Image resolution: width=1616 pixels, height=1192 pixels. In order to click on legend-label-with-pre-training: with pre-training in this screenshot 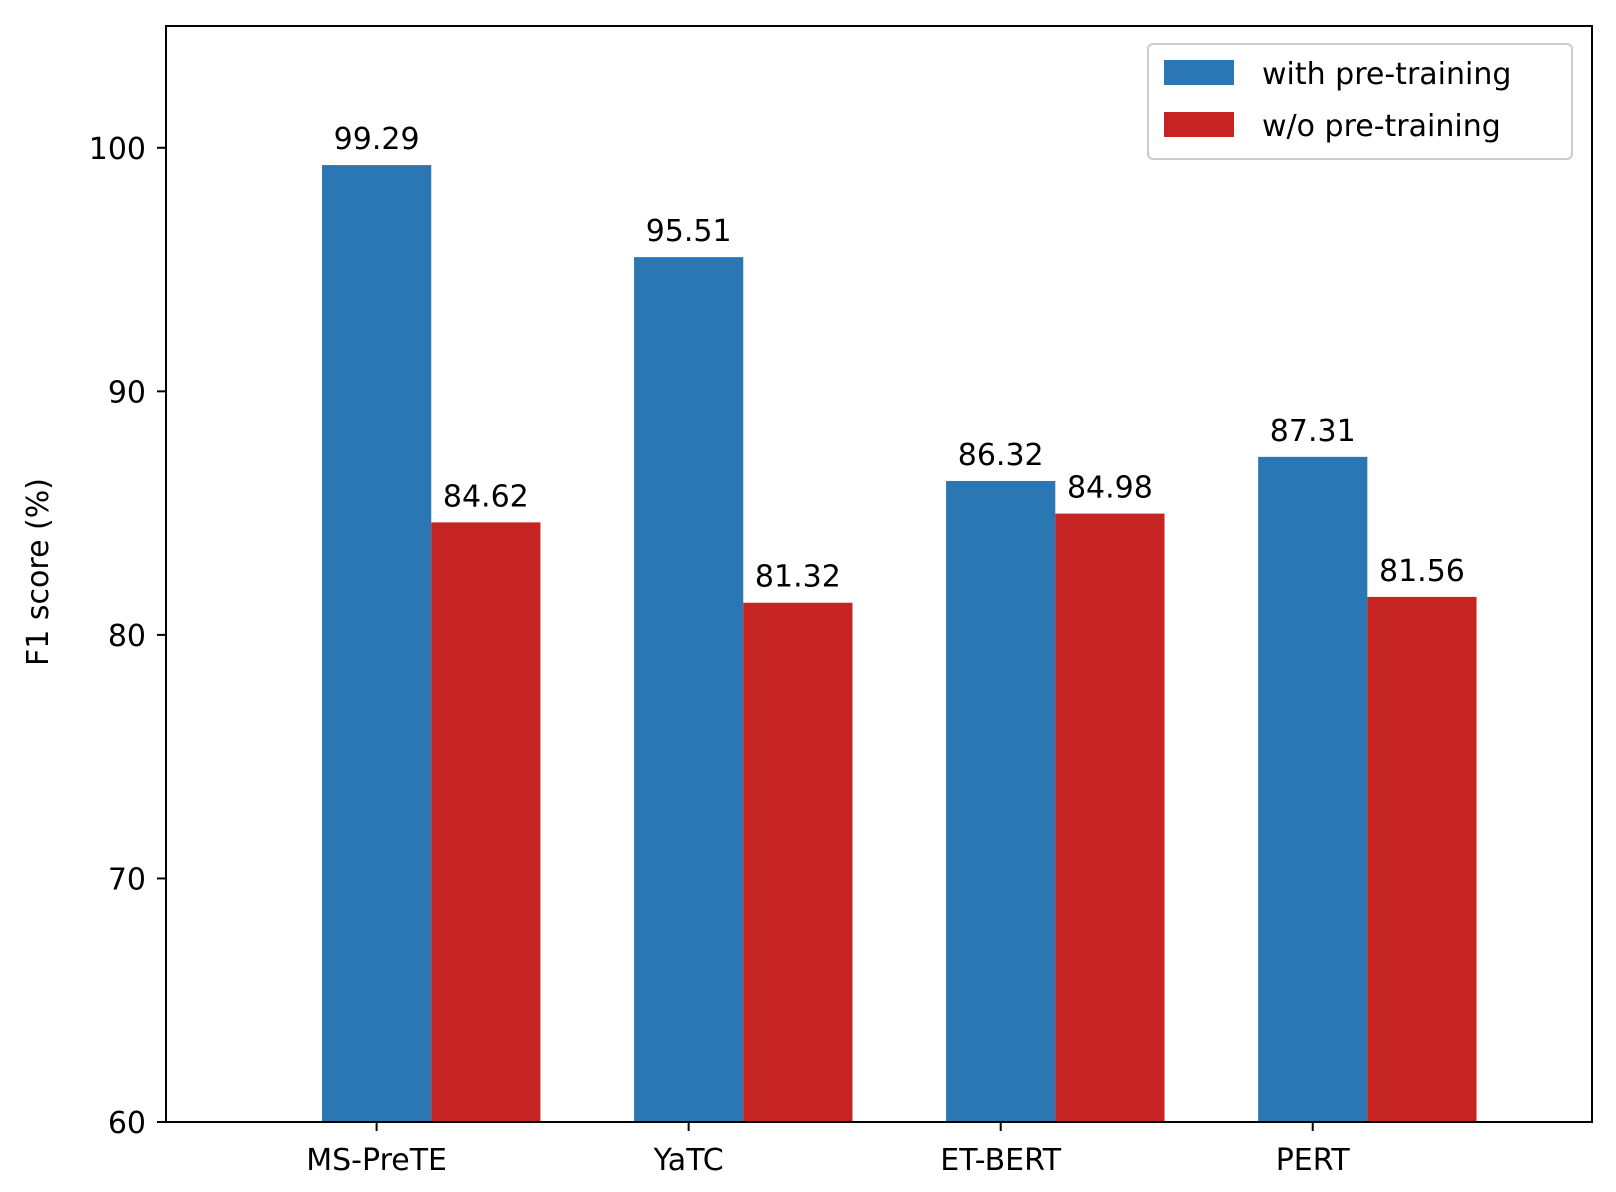, I will do `click(1386, 74)`.